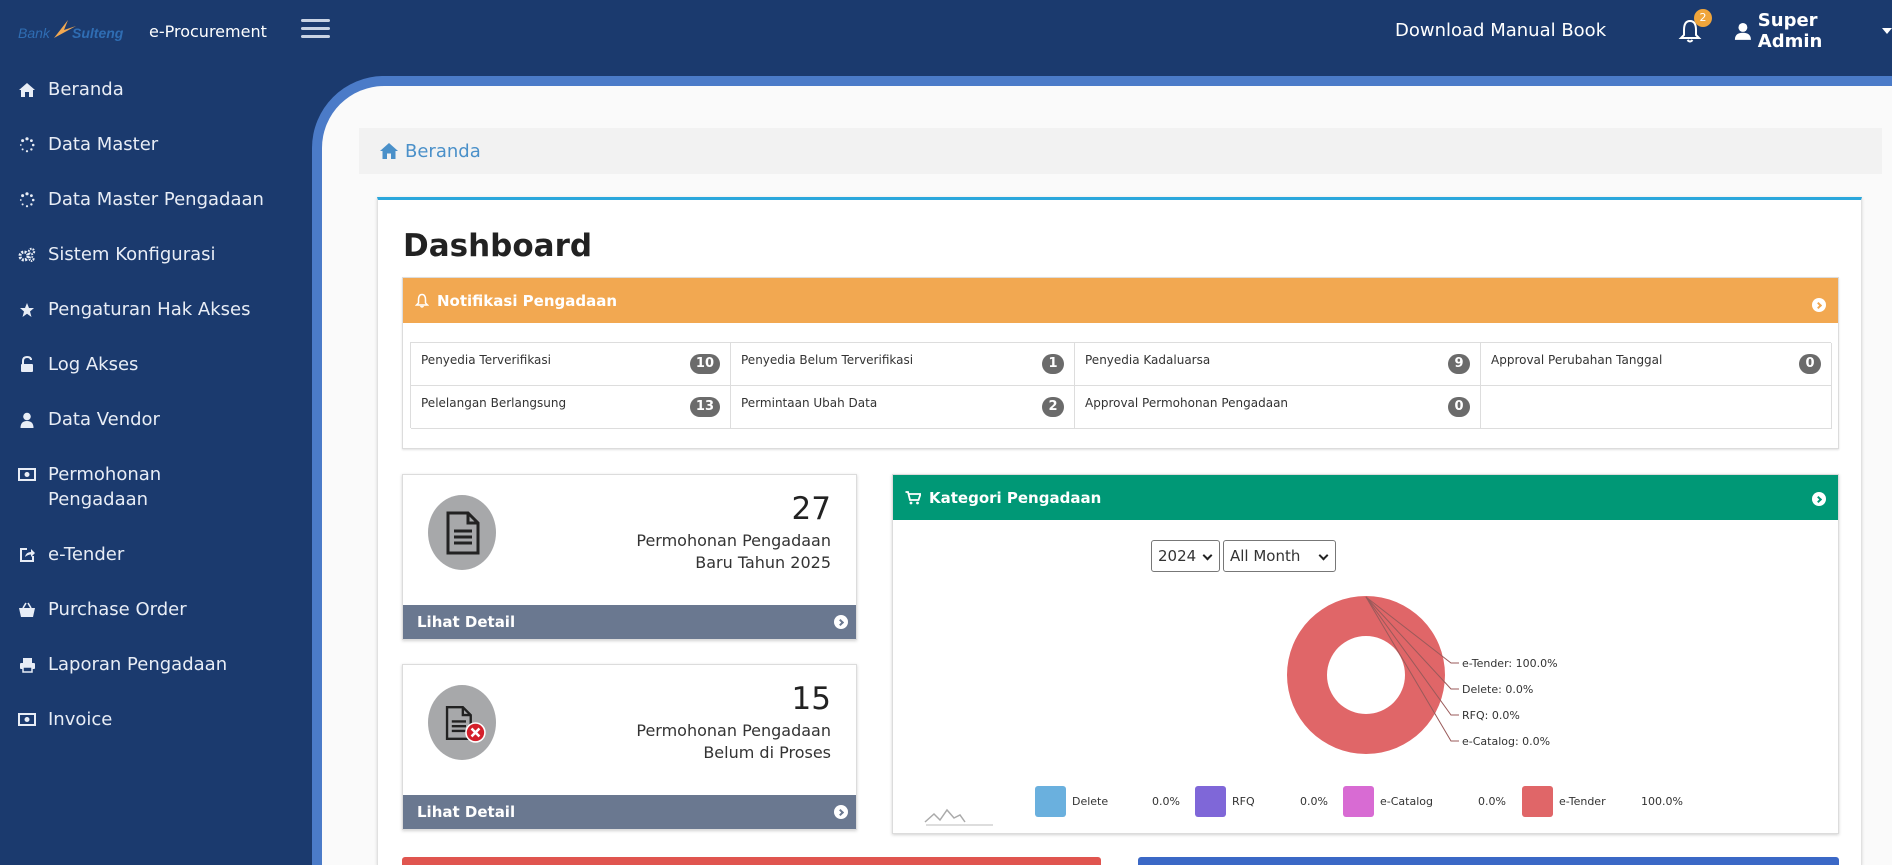 This screenshot has height=865, width=1892. I want to click on bank-logo: Bank Sulteng, so click(73, 30).